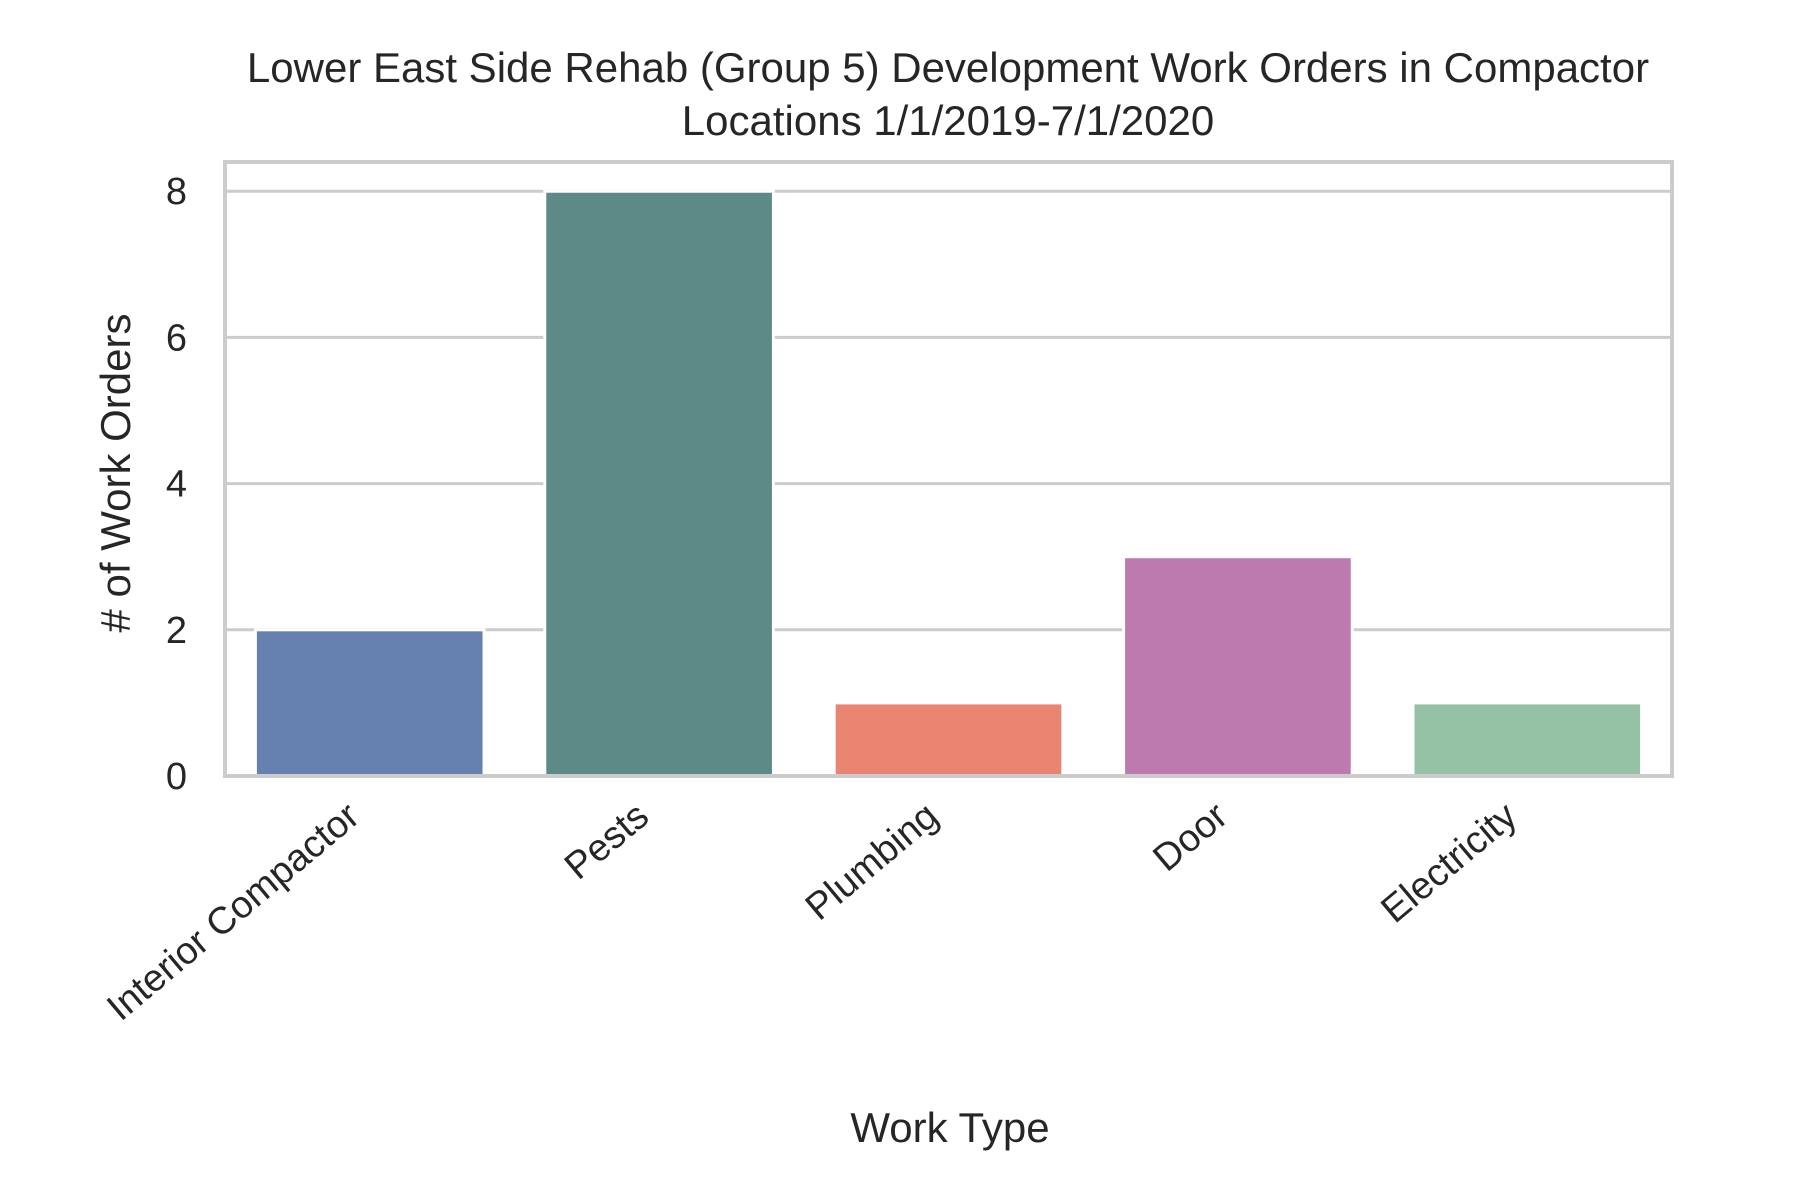  Describe the element at coordinates (369, 703) in the screenshot. I see `bar-interior-compactor` at that location.